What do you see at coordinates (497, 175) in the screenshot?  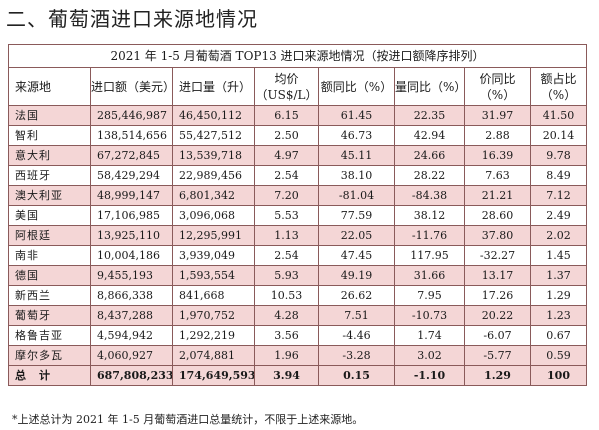 I see `cell-price-yoy: 7.63` at bounding box center [497, 175].